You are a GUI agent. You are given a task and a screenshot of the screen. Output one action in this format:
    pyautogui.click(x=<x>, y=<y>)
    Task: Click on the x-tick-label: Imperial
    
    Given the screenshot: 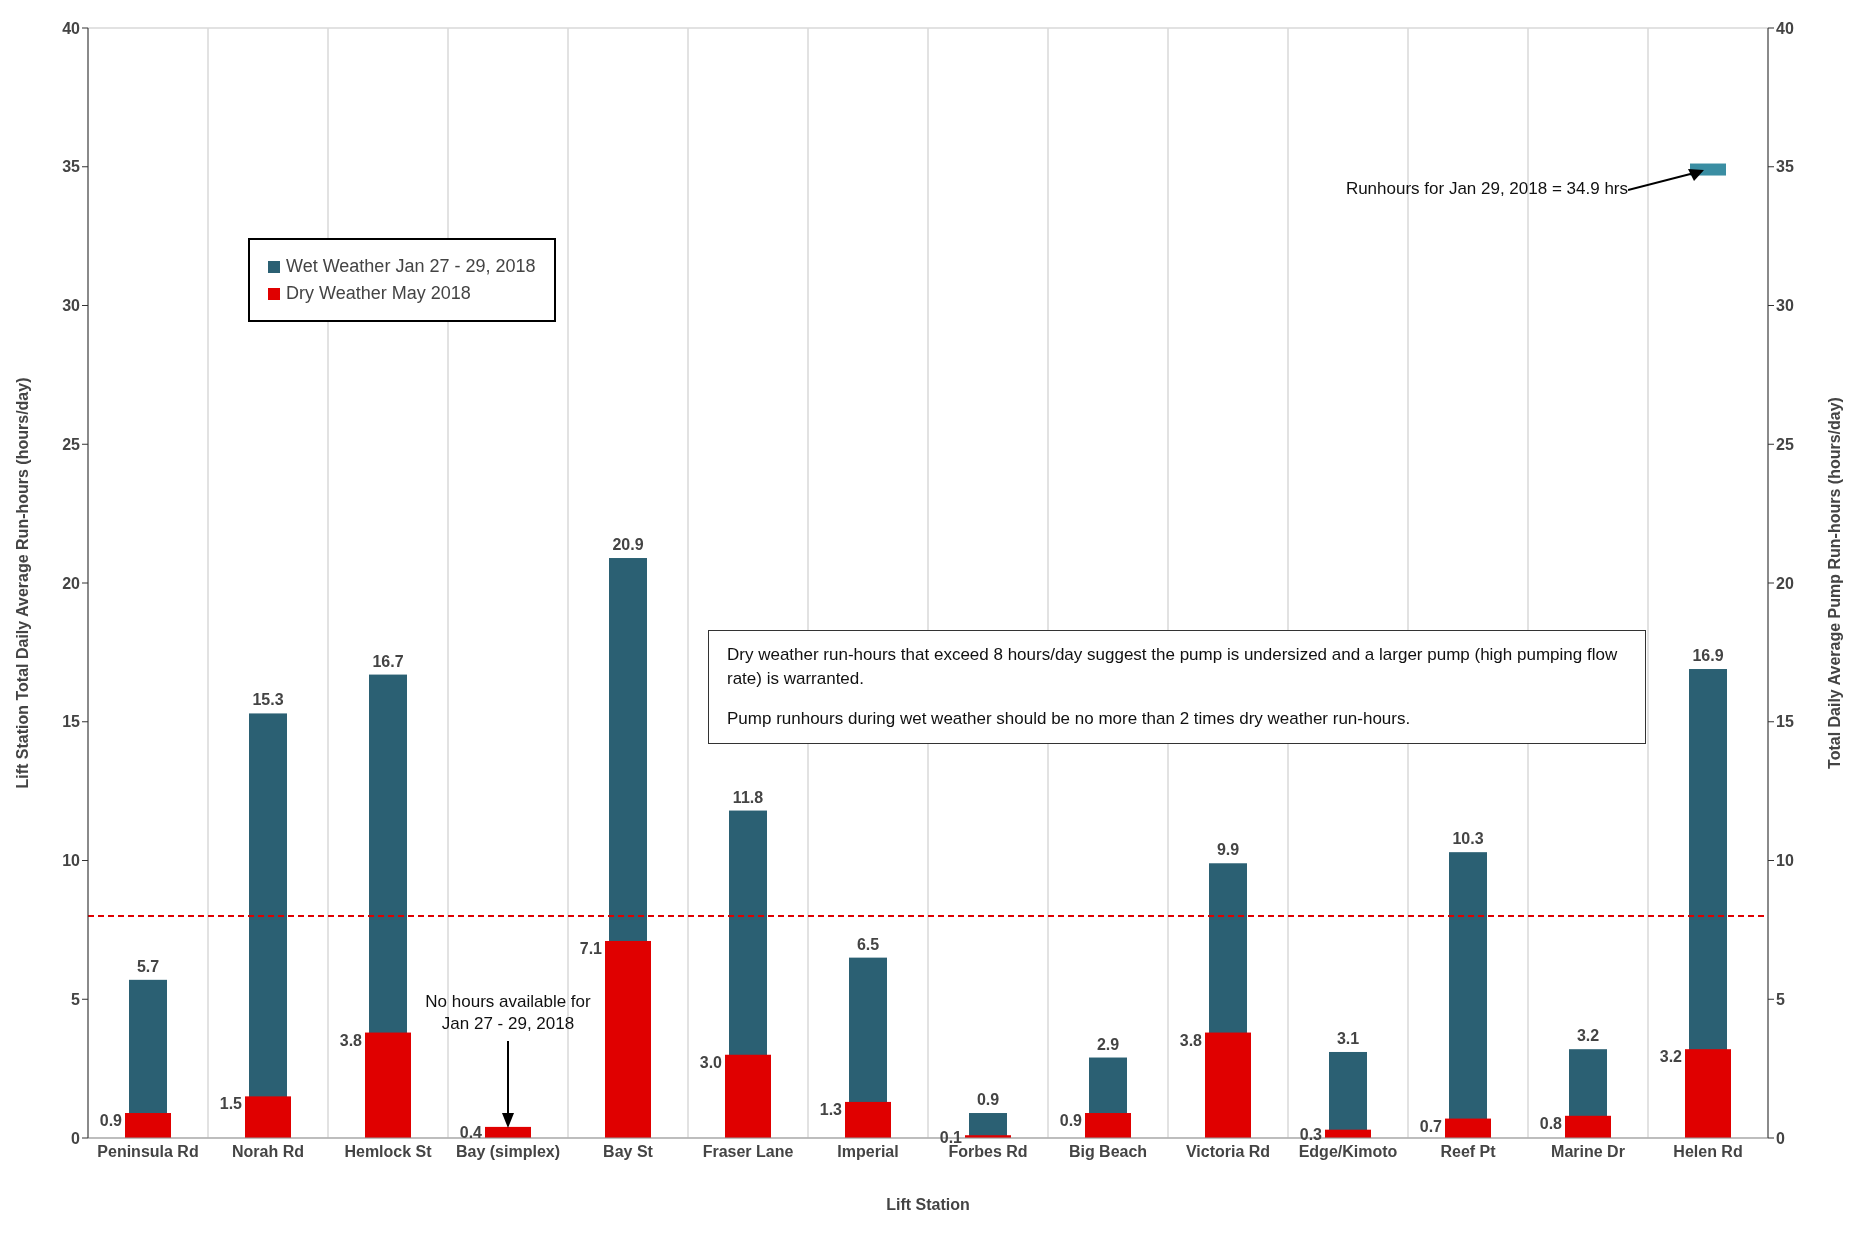 What is the action you would take?
    pyautogui.click(x=868, y=1152)
    